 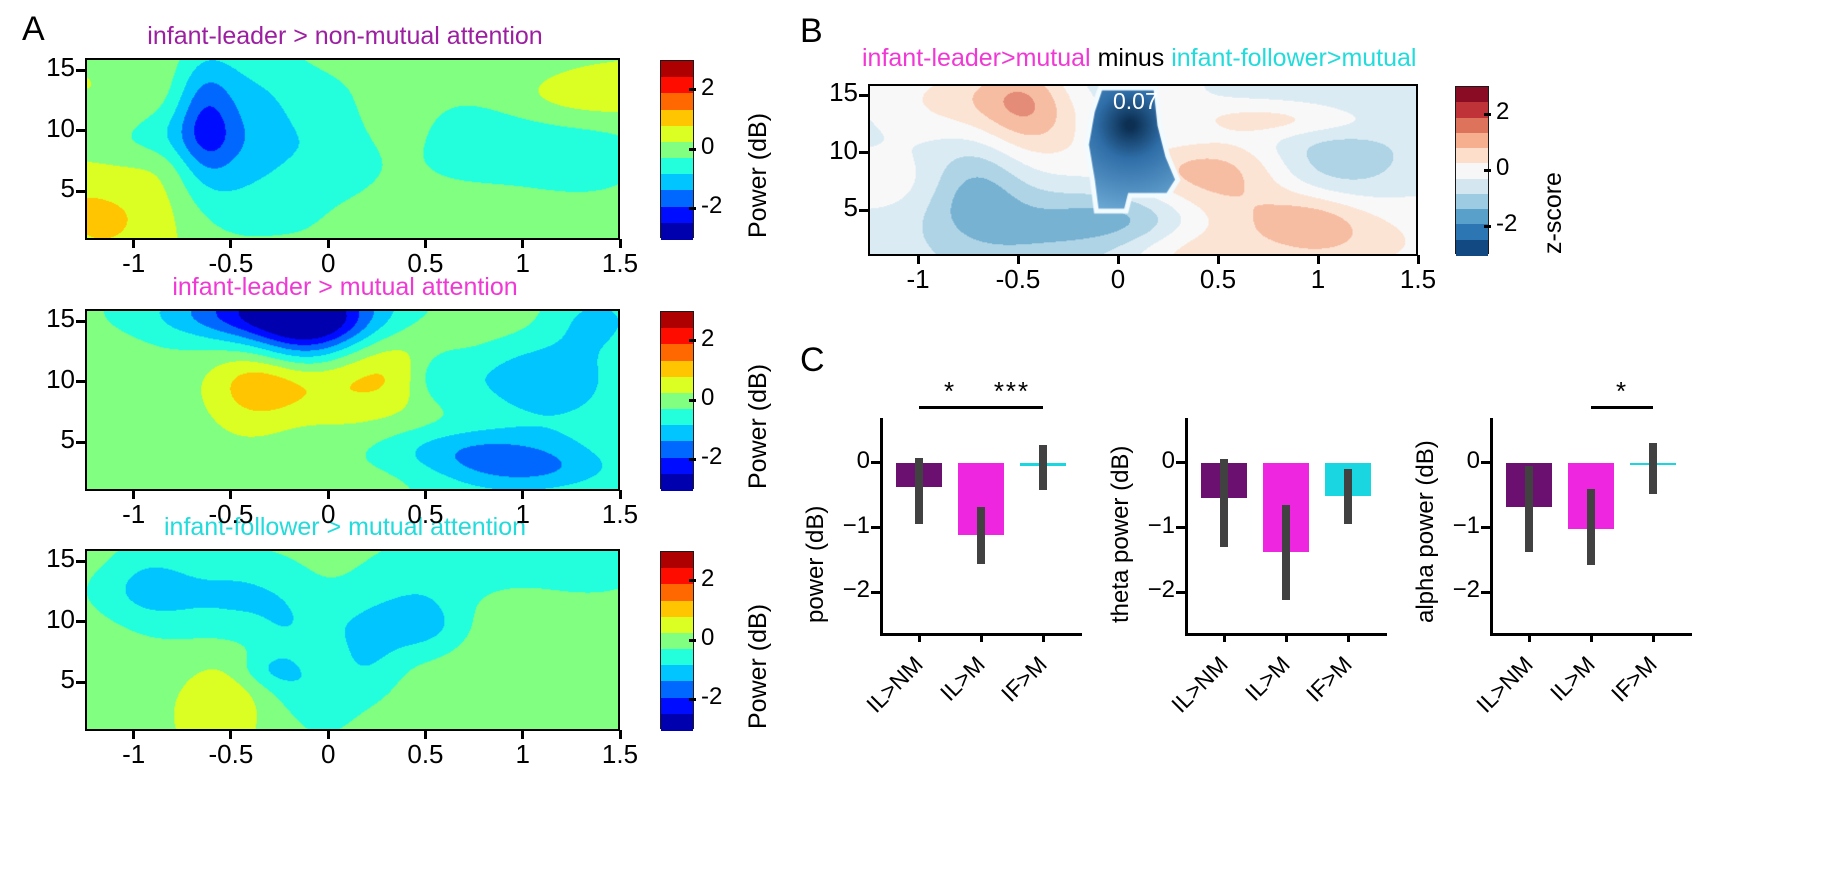 I want to click on panelA-map1-colorbar, so click(x=677, y=150).